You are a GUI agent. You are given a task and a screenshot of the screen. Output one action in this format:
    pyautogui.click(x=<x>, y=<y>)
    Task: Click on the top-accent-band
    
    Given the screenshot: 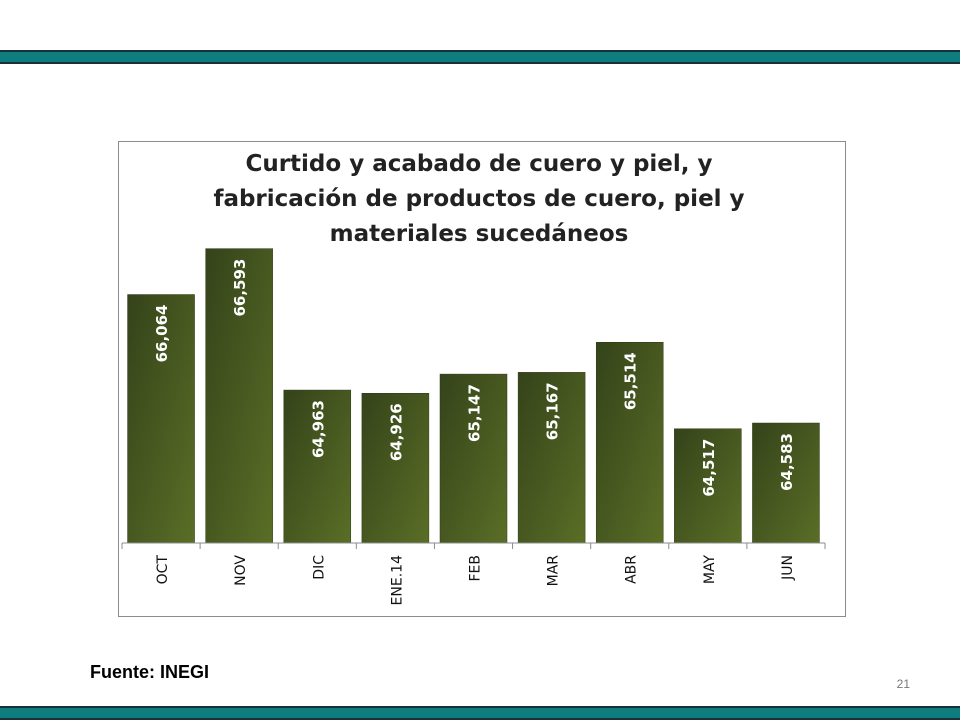 What is the action you would take?
    pyautogui.click(x=480, y=57)
    